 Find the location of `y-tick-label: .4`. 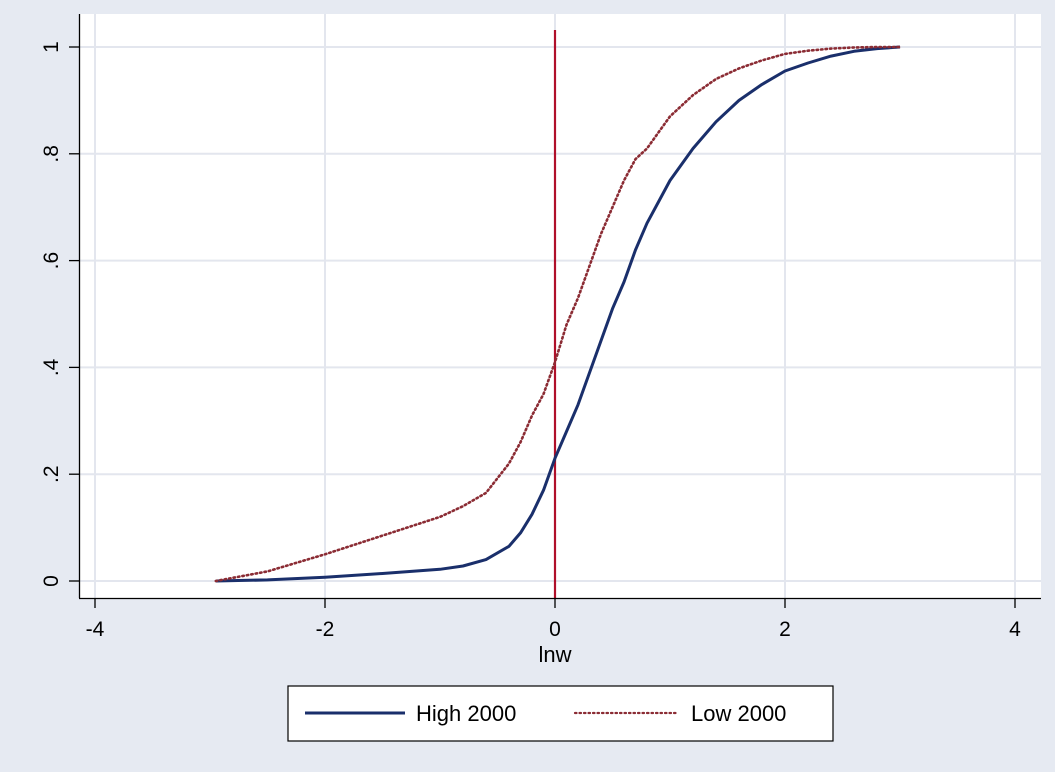

y-tick-label: .4 is located at coordinates (51, 367).